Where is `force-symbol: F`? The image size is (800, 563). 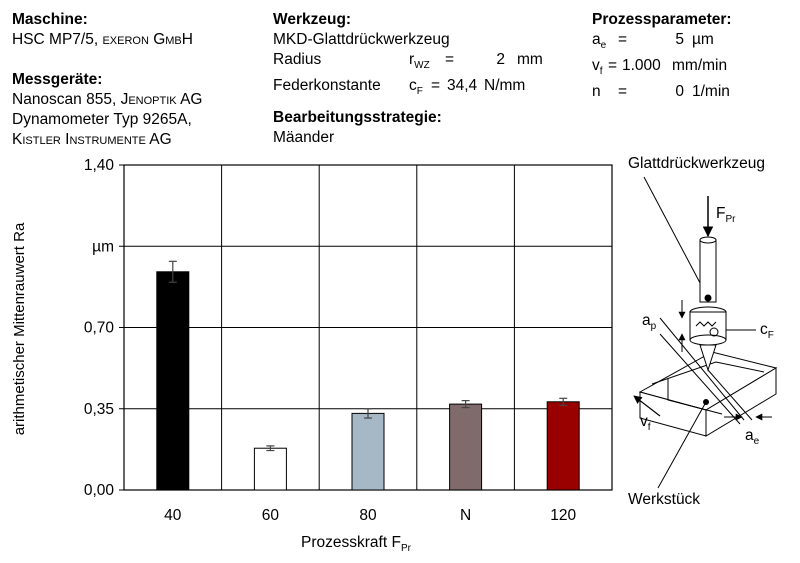
force-symbol: F is located at coordinates (720, 213).